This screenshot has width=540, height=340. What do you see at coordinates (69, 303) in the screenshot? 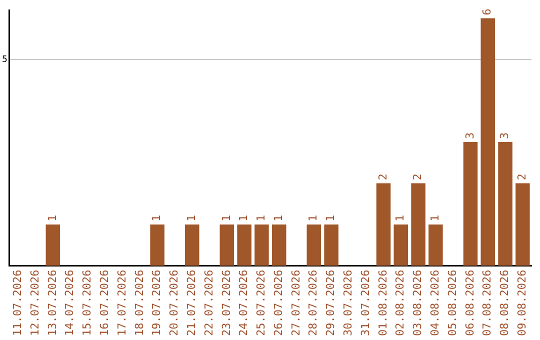
I see `x-tick-label: 14.07.2026` at bounding box center [69, 303].